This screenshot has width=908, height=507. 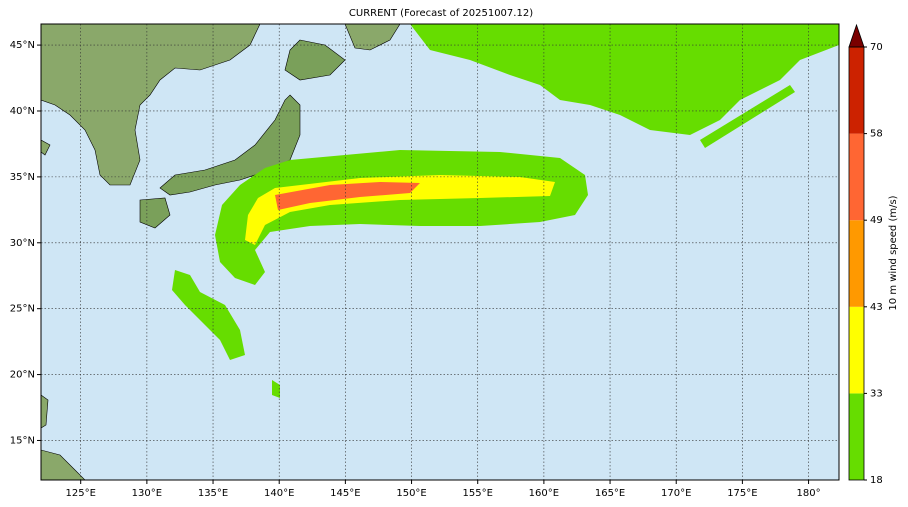 I want to click on lat-tick-label: 45°N, so click(x=22, y=45).